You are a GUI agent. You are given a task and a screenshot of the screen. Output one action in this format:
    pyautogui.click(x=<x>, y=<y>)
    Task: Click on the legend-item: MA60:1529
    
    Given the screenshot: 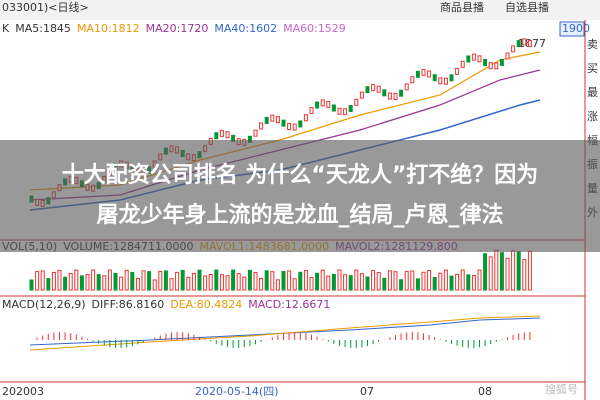 What is the action you would take?
    pyautogui.click(x=314, y=28)
    